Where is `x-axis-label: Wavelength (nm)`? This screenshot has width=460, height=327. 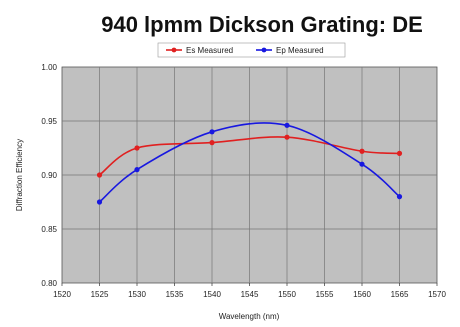 x-axis-label: Wavelength (nm) is located at coordinates (249, 316).